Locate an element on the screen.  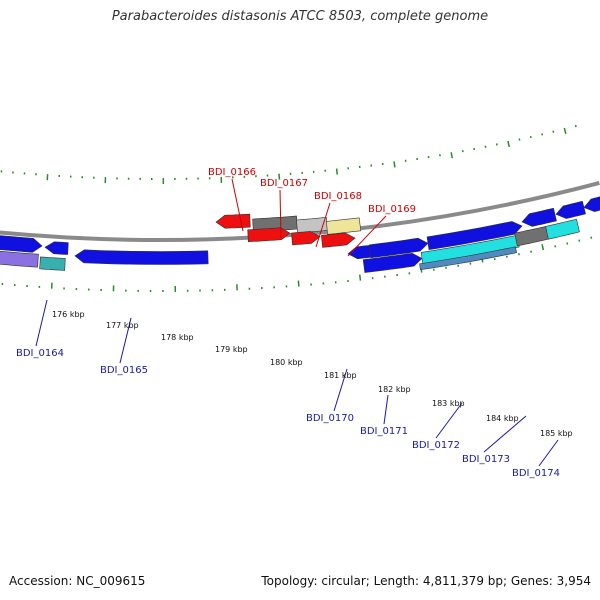
gene-label-bdi-0165: BDI_0165 is located at coordinates (124, 370).